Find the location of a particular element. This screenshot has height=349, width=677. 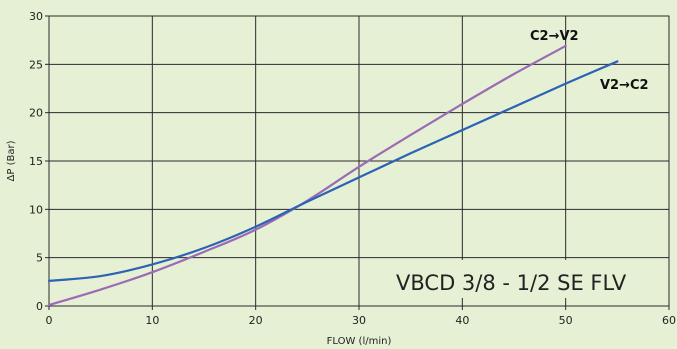

x-tick-label: 60 is located at coordinates (669, 320).